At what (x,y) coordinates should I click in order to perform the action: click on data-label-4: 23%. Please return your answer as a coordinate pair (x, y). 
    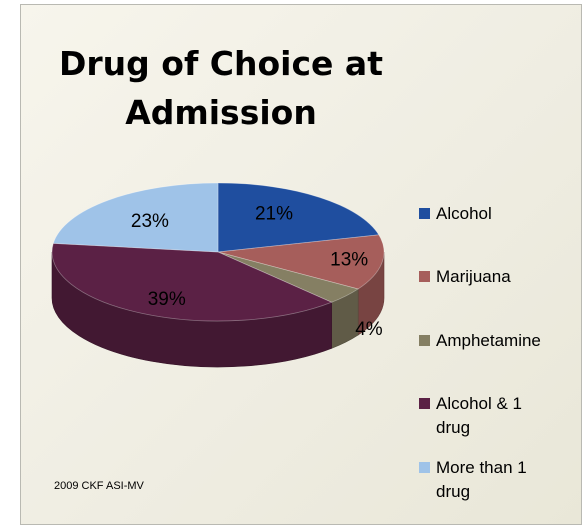
    Looking at the image, I should click on (150, 221).